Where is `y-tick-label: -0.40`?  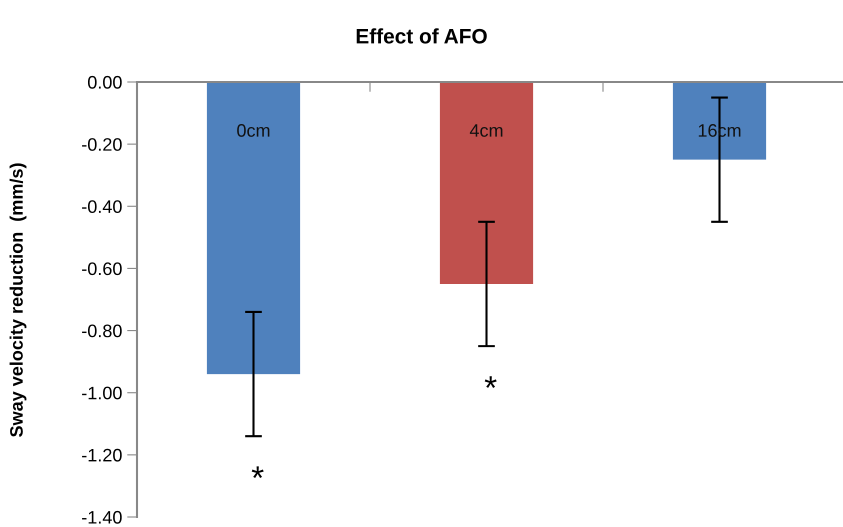
y-tick-label: -0.40 is located at coordinates (102, 207).